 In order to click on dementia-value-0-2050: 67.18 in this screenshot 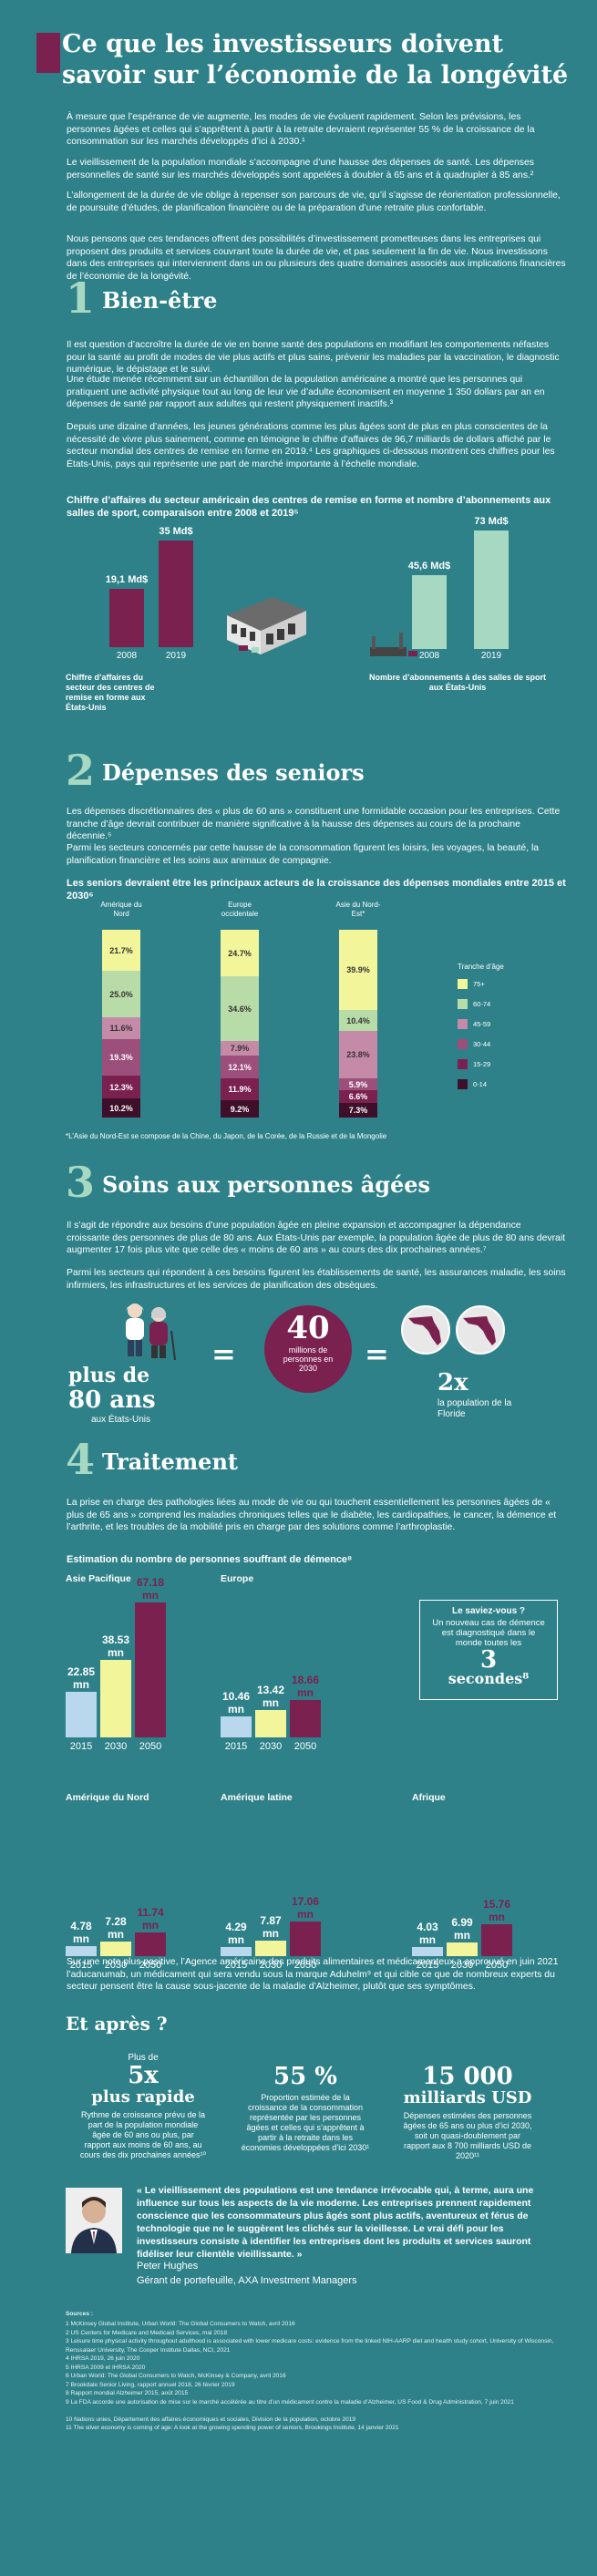, I will do `click(150, 1582)`.